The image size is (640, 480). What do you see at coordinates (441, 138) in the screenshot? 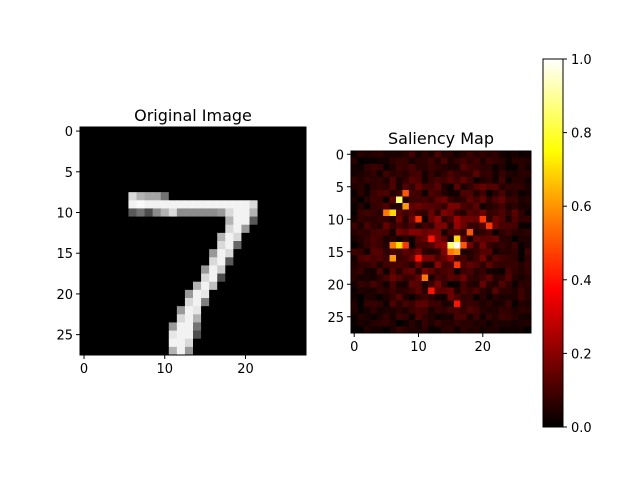
I see `saliency-map-title: Saliency Map` at bounding box center [441, 138].